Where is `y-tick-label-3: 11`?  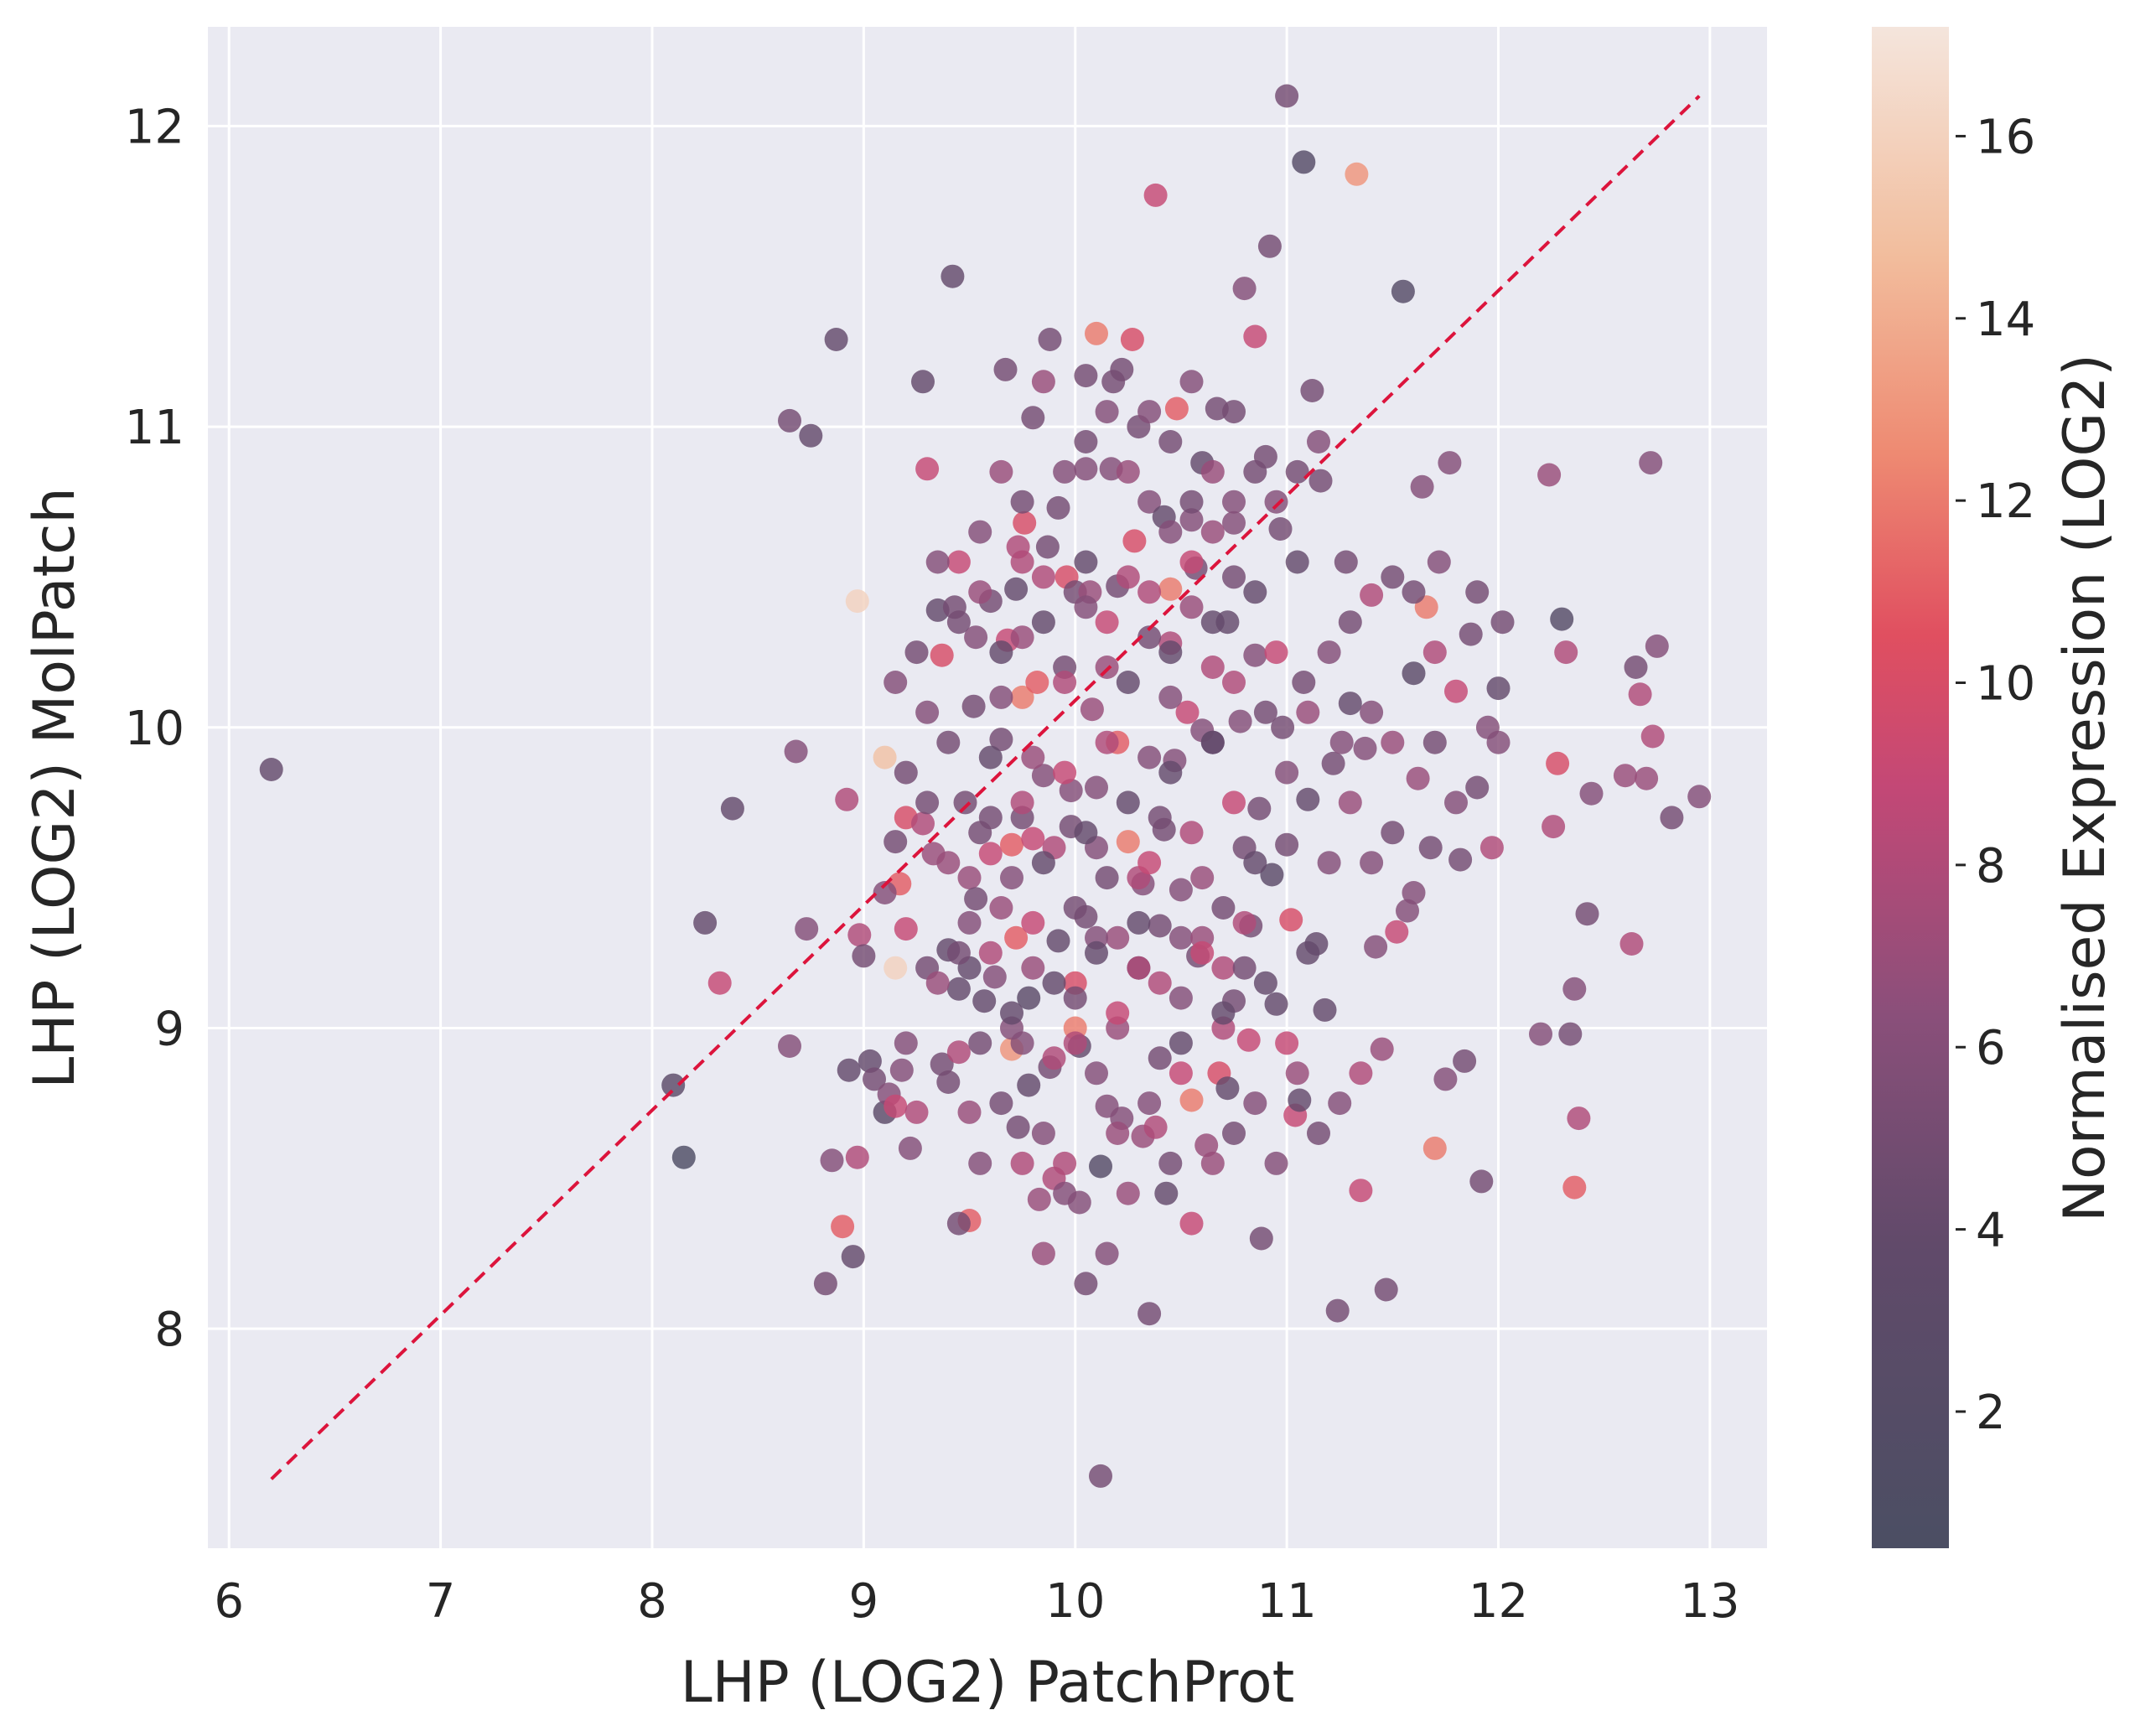 y-tick-label-3: 11 is located at coordinates (154, 428).